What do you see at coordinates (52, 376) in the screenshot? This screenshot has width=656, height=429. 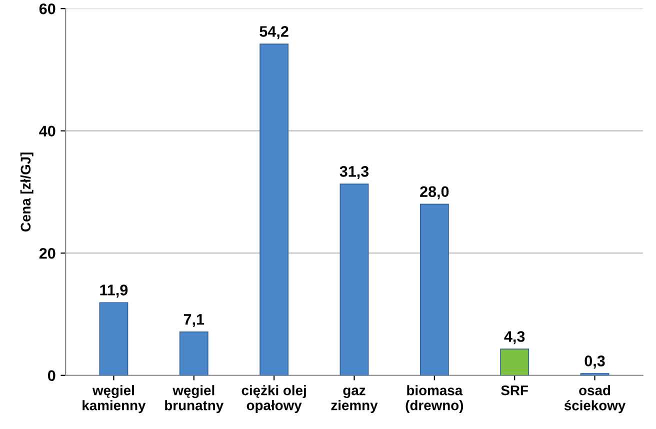 I see `y-tick-label: 0` at bounding box center [52, 376].